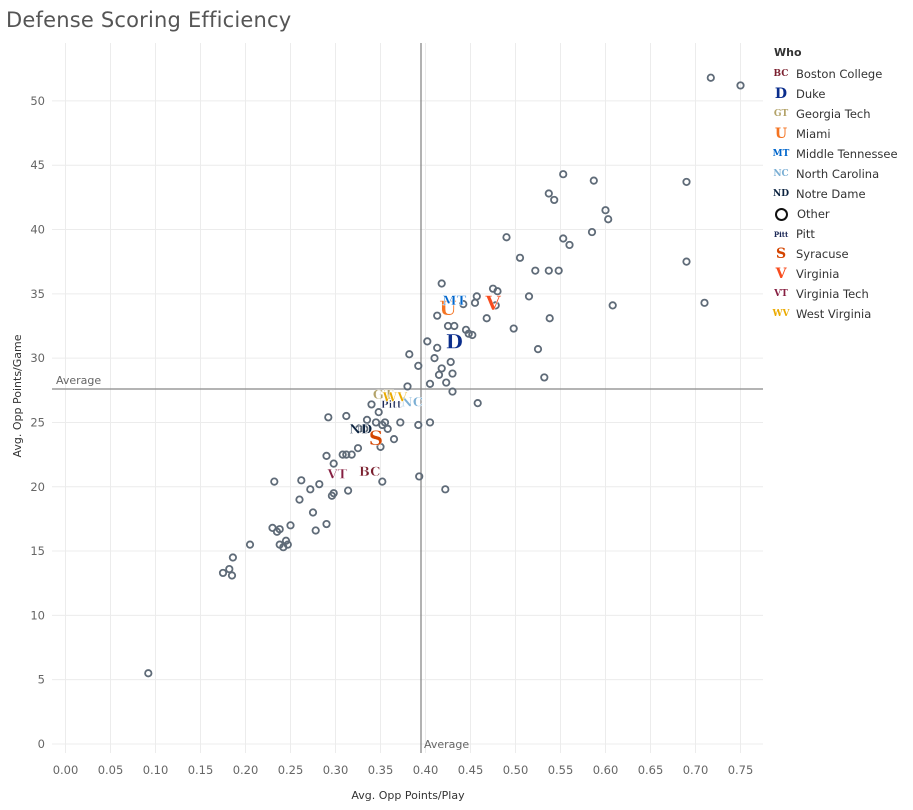 This screenshot has width=913, height=810. What do you see at coordinates (831, 194) in the screenshot?
I see `legend-item-label: Notre Dame` at bounding box center [831, 194].